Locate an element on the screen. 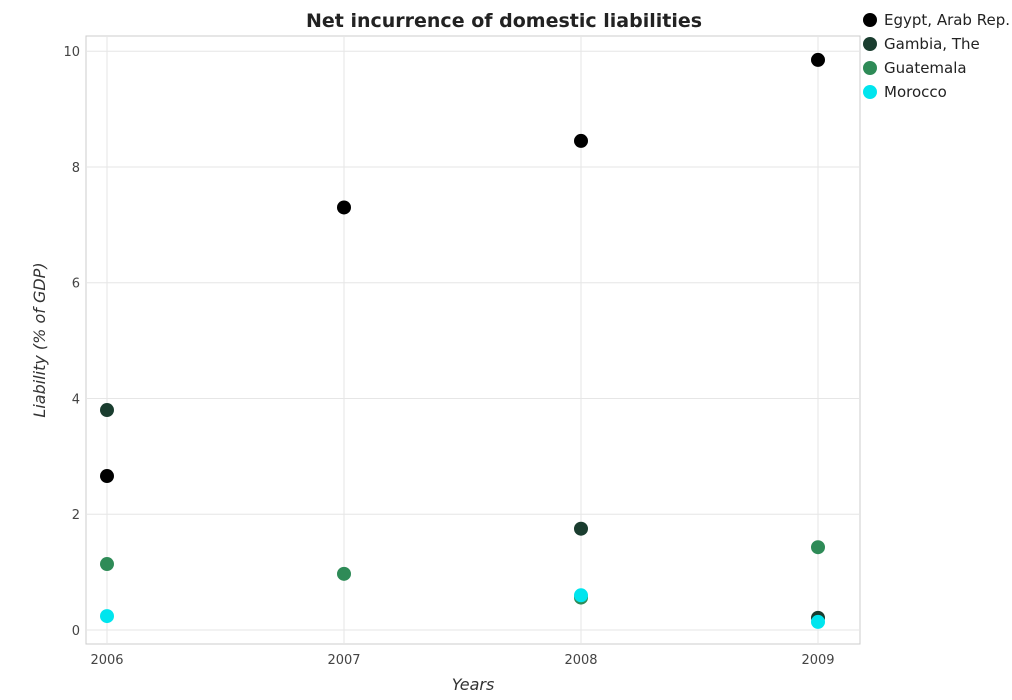 Image resolution: width=1012 pixels, height=700 pixels. legend-entry: Guatemala is located at coordinates (925, 68).